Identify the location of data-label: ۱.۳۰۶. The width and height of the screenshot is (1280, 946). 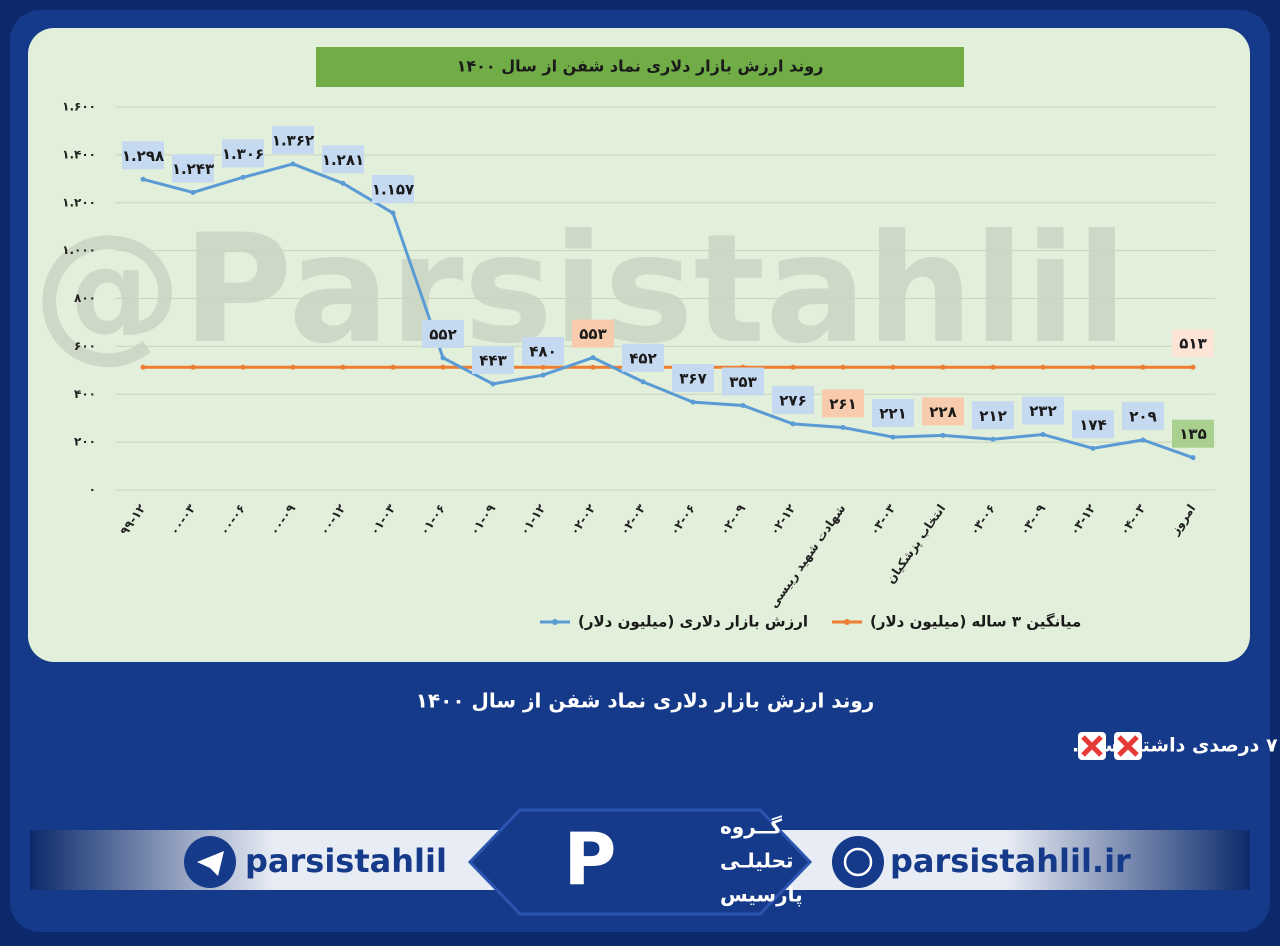
(243, 154).